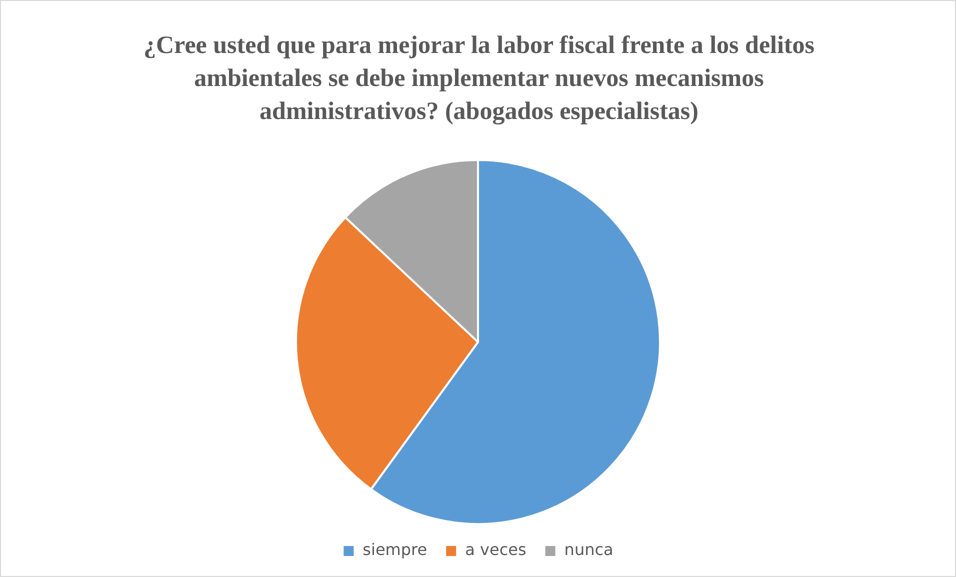 This screenshot has width=956, height=577. I want to click on legend-label: nunca, so click(589, 550).